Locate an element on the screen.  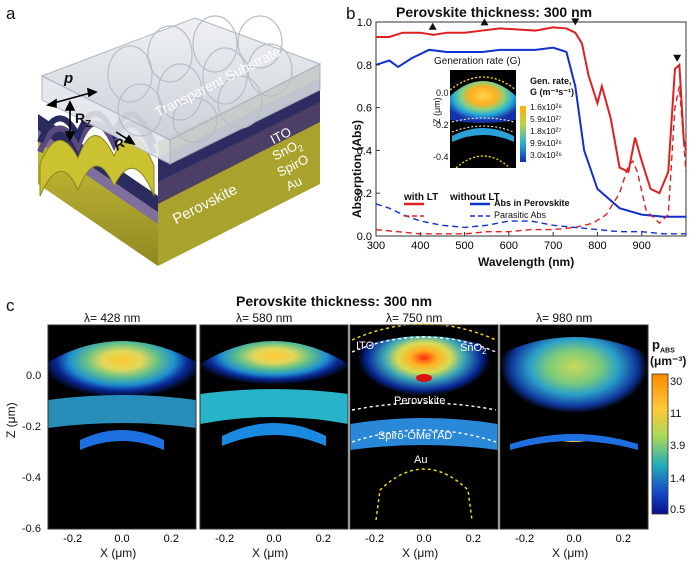
c-cbar-unit: (μm⁻³) is located at coordinates (668, 361).